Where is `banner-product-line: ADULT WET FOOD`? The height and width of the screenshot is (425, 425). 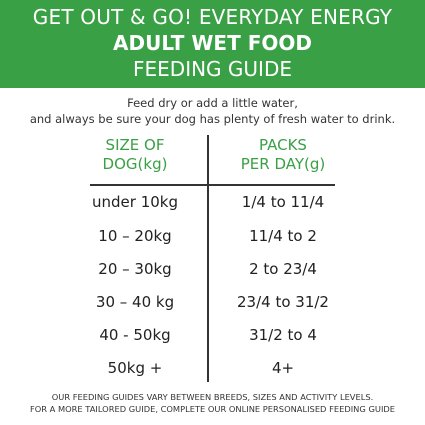
banner-product-line: ADULT WET FOOD is located at coordinates (212, 43).